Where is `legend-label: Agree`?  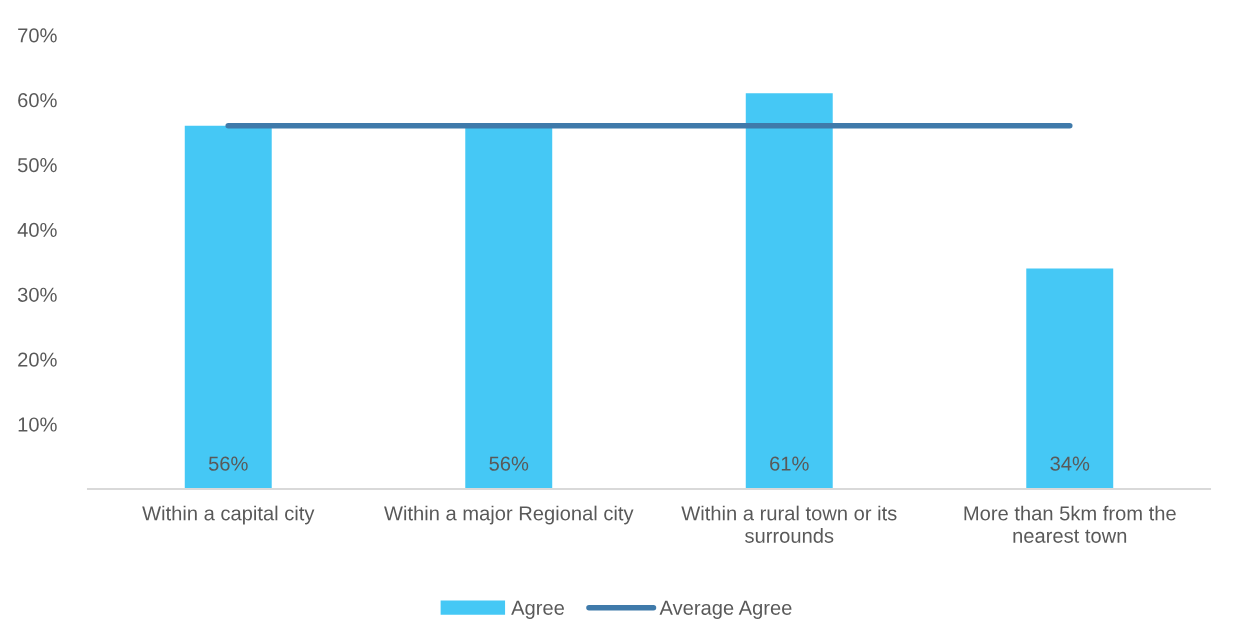 legend-label: Agree is located at coordinates (537, 609).